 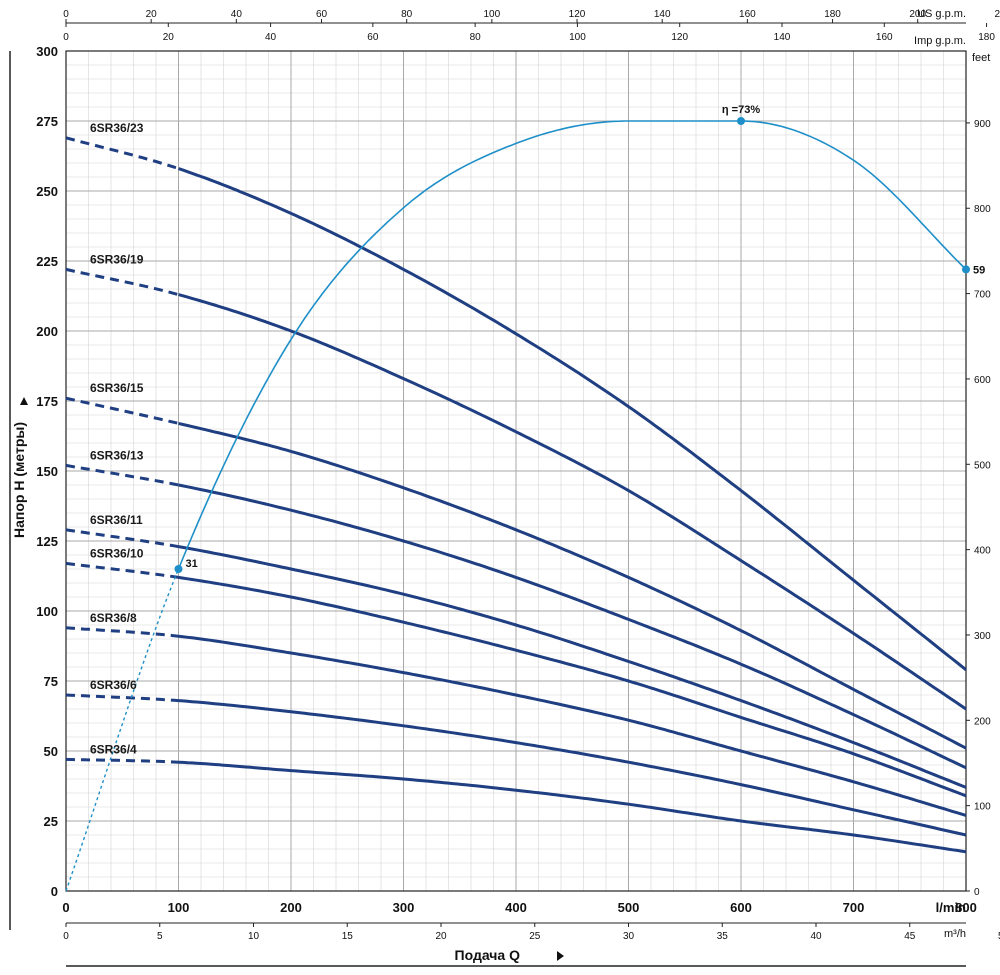 What do you see at coordinates (910, 936) in the screenshot?
I see `m3h-tick-label: 45` at bounding box center [910, 936].